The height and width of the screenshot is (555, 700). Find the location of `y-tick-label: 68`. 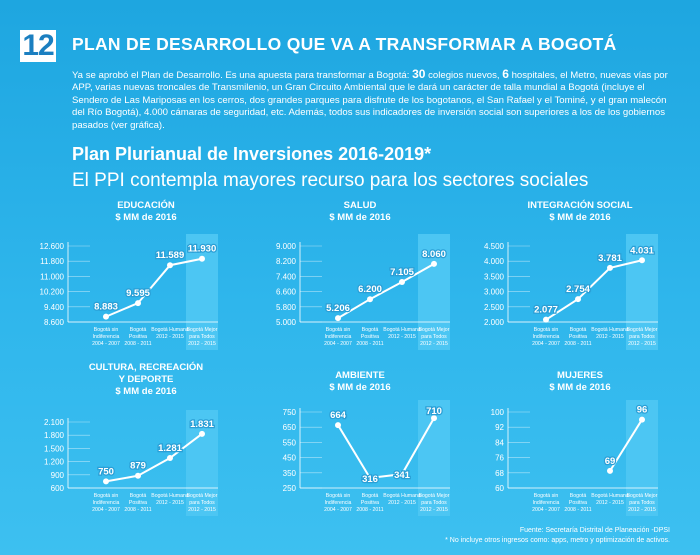

y-tick-label: 68 is located at coordinates (499, 473).